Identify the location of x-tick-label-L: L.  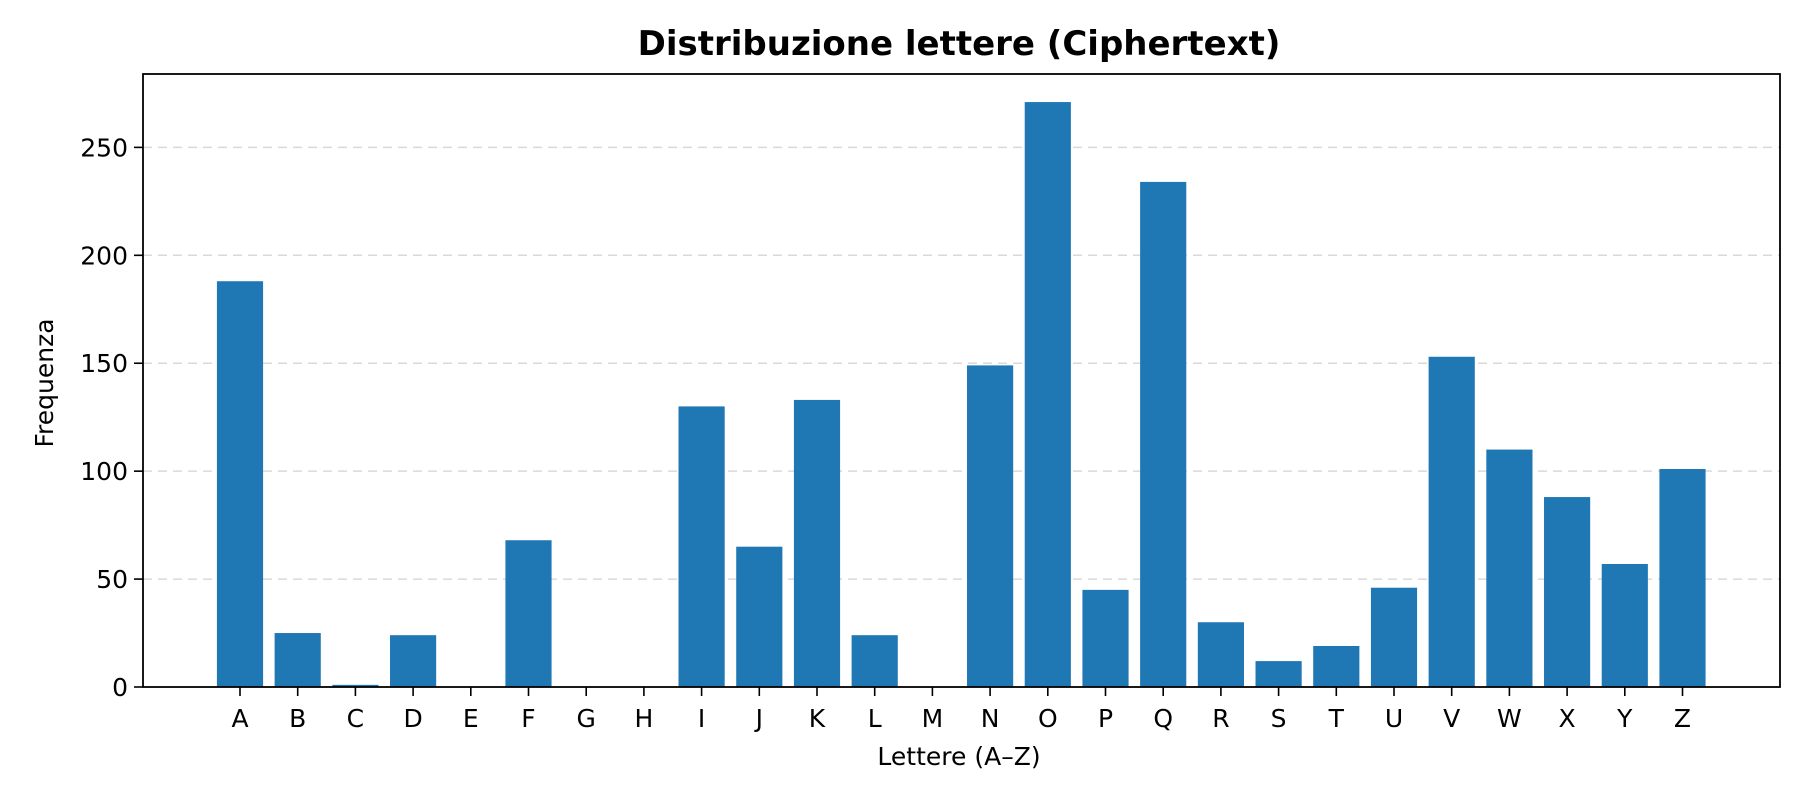
(875, 718).